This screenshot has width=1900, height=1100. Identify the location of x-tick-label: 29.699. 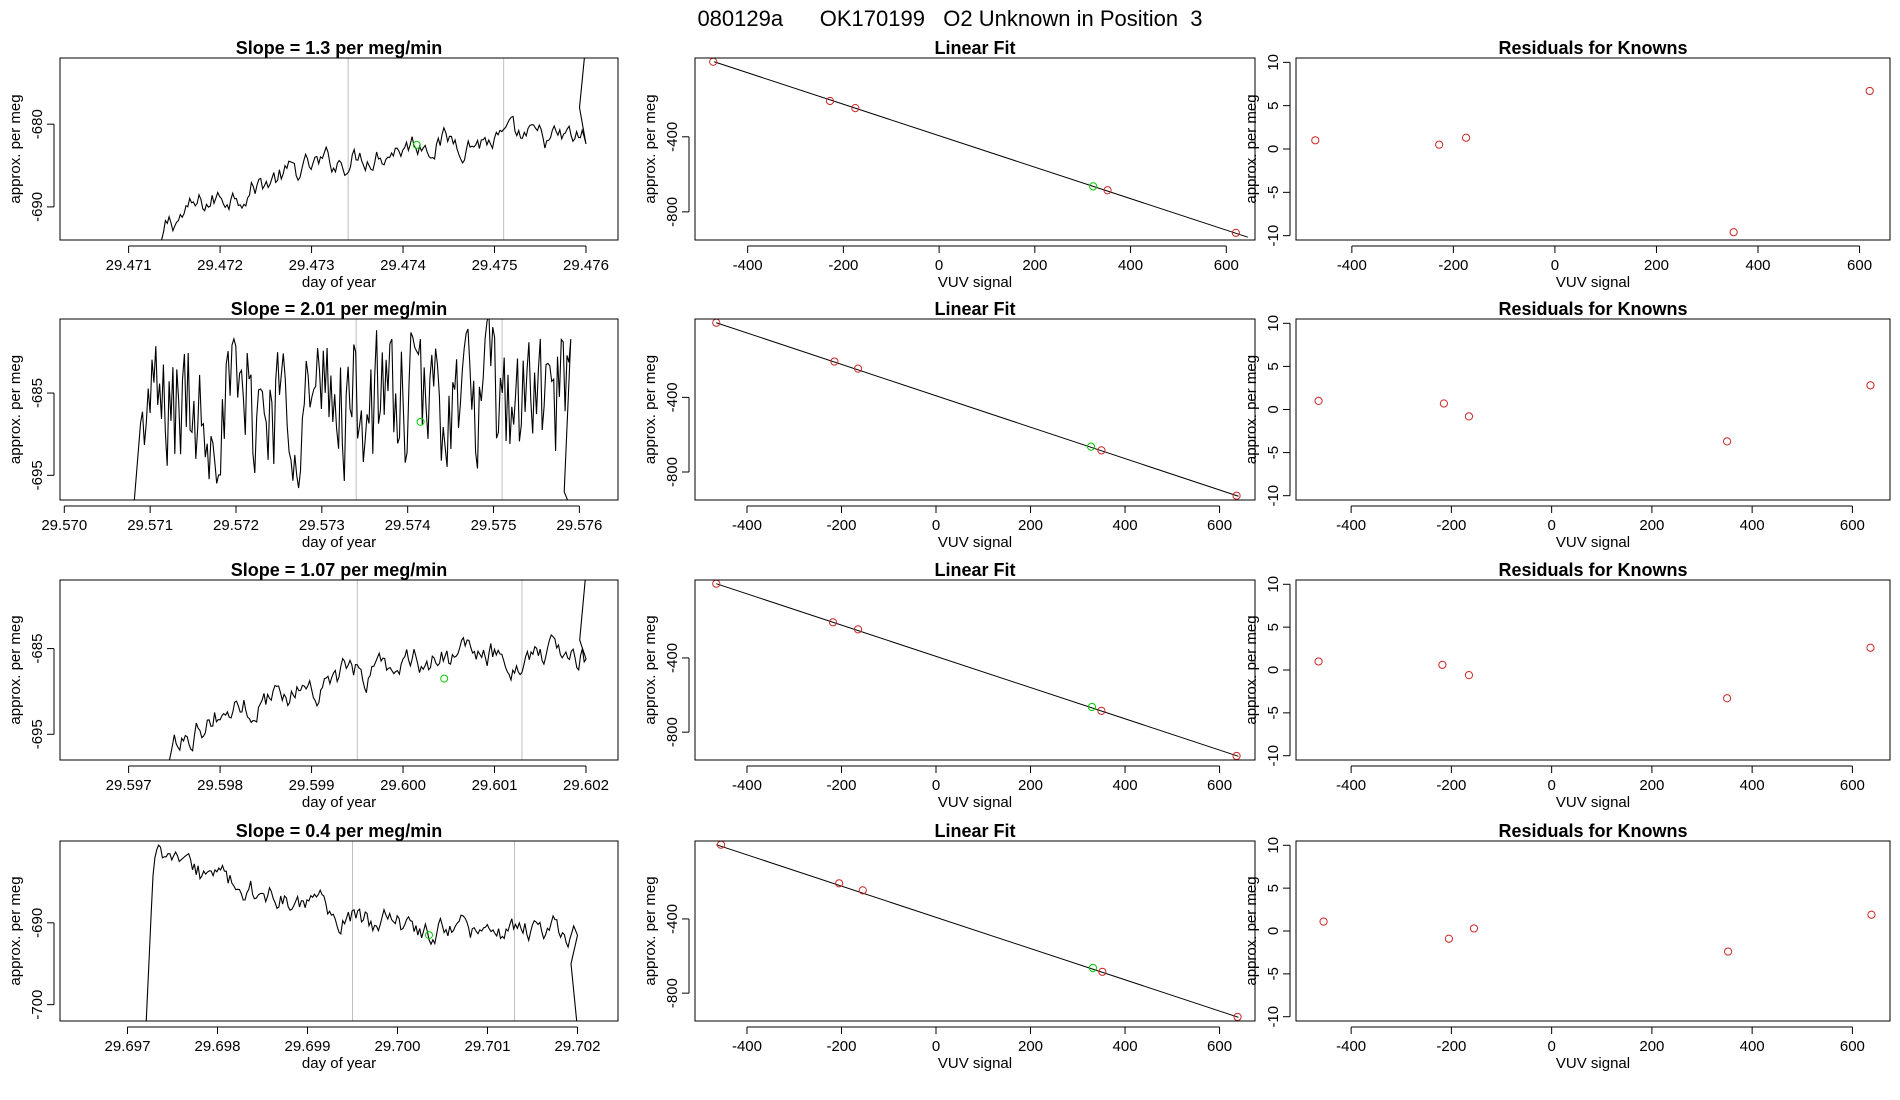
(308, 1046).